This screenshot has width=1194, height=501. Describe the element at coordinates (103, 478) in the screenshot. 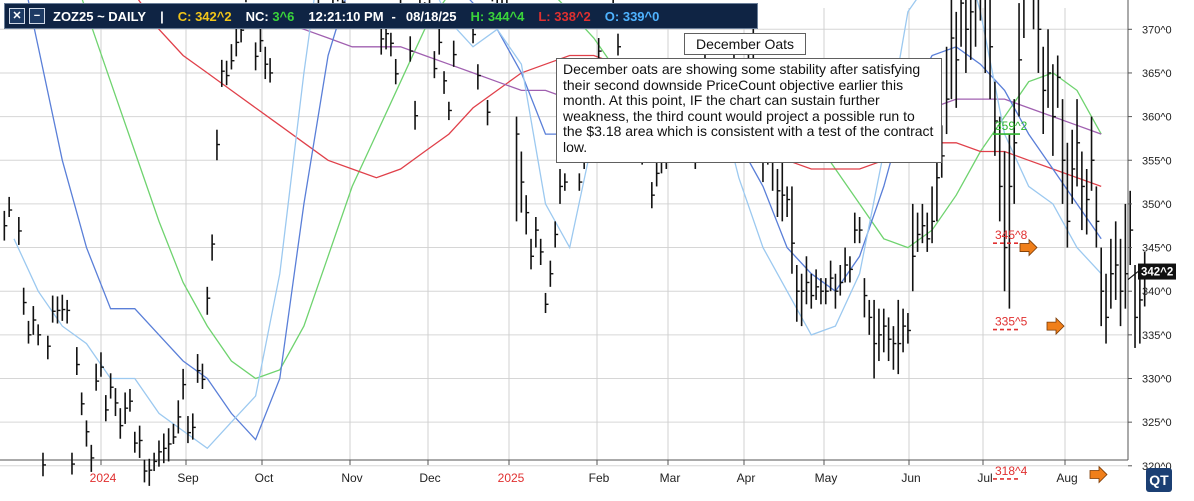

I see `x-tick-label: 2024` at that location.